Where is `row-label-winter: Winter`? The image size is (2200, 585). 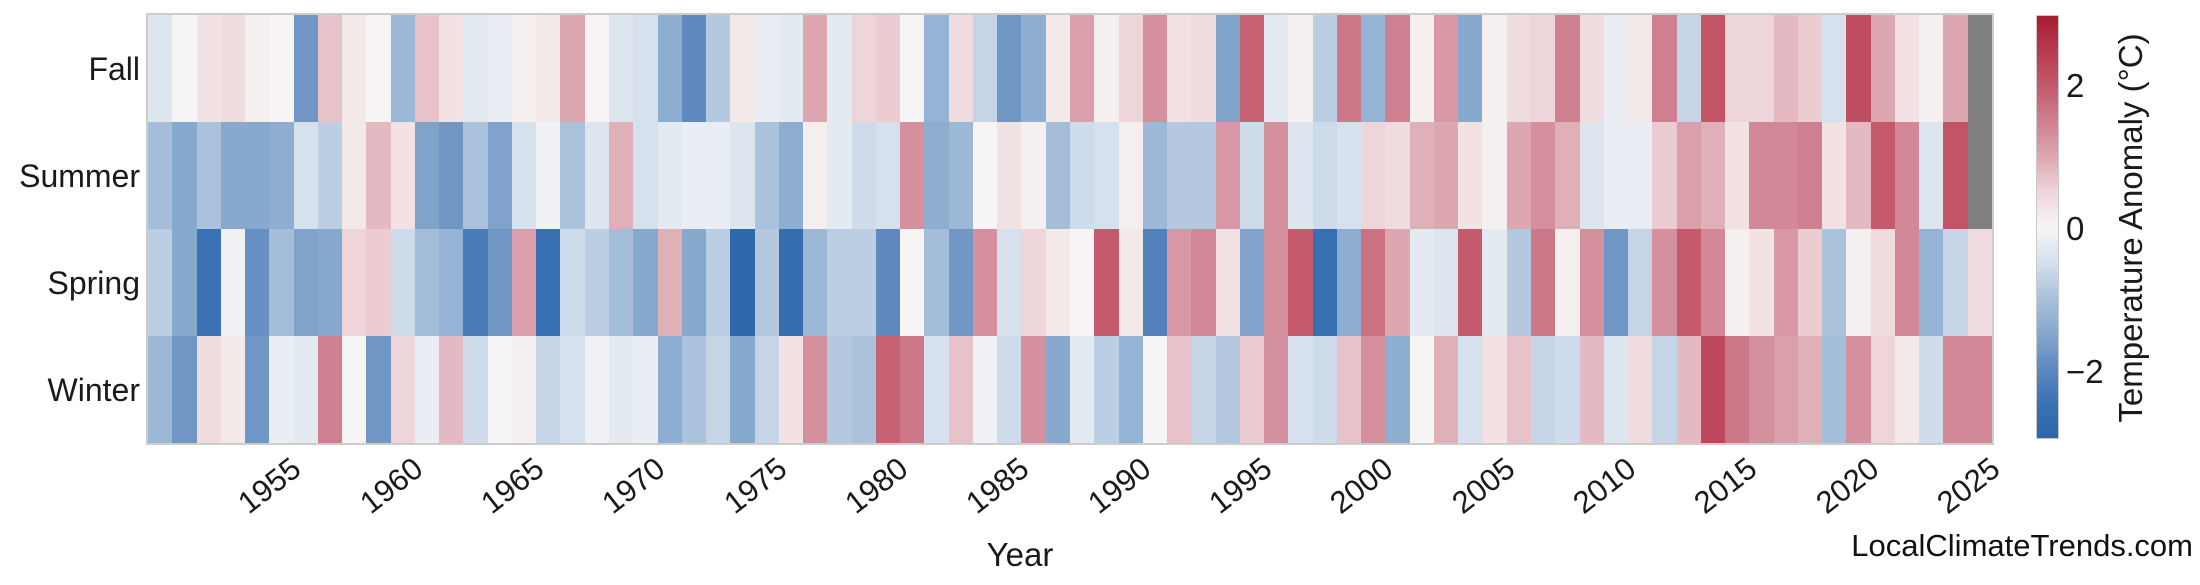 row-label-winter: Winter is located at coordinates (93, 389).